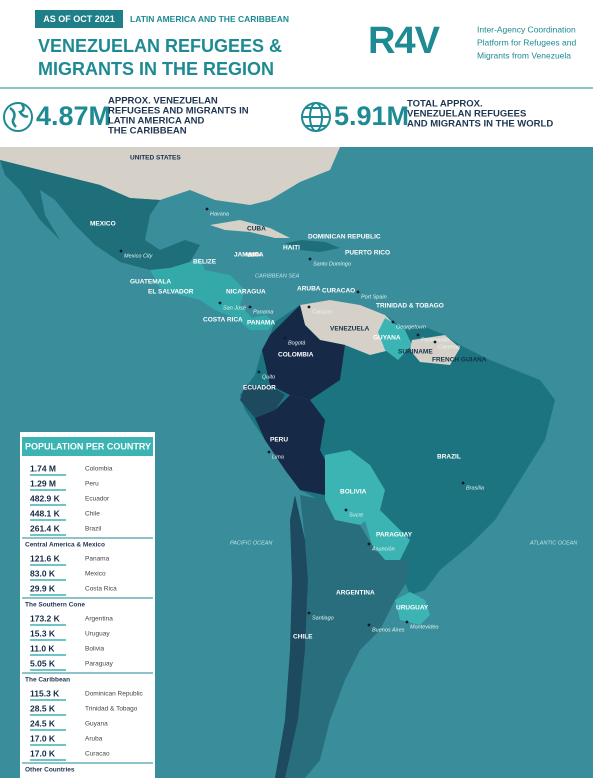 This screenshot has width=593, height=778. Describe the element at coordinates (103, 224) in the screenshot. I see `country-label: MEXICO` at that location.